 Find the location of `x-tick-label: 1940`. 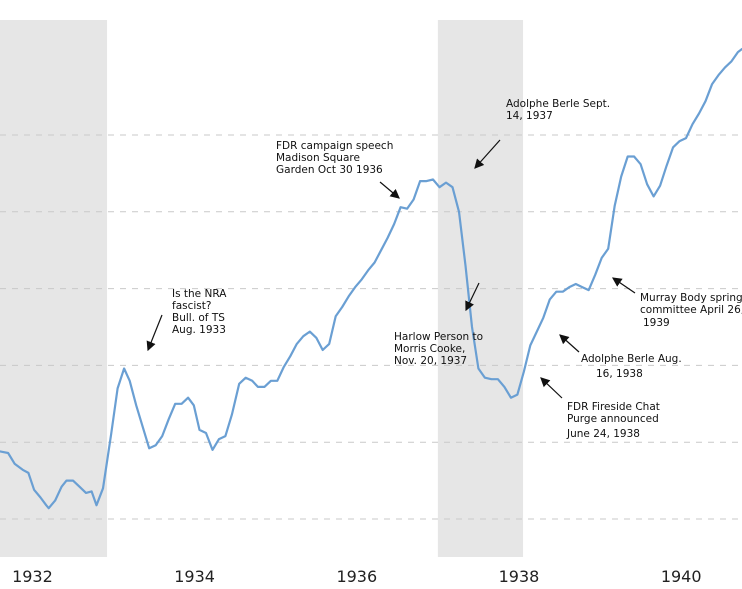

x-tick-label: 1940 is located at coordinates (681, 576).